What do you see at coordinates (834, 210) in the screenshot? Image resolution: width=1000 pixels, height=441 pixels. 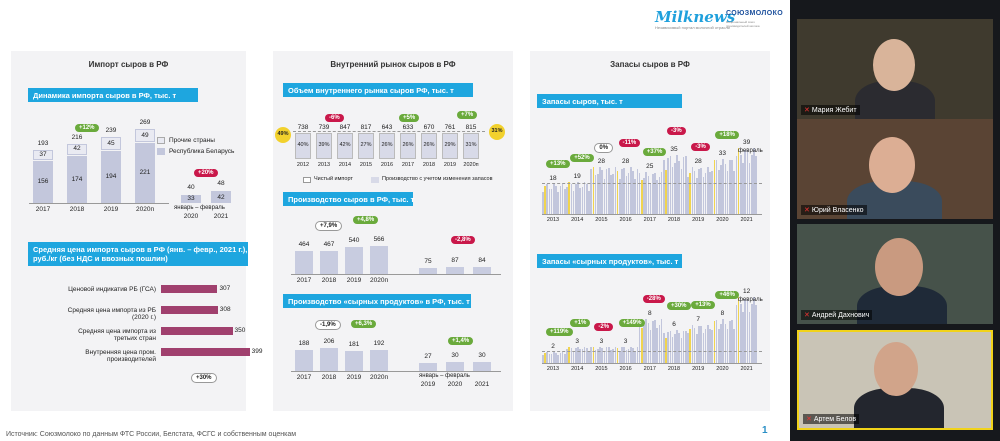 I see `participant-name: ✕ Юрий Власенко` at bounding box center [834, 210].